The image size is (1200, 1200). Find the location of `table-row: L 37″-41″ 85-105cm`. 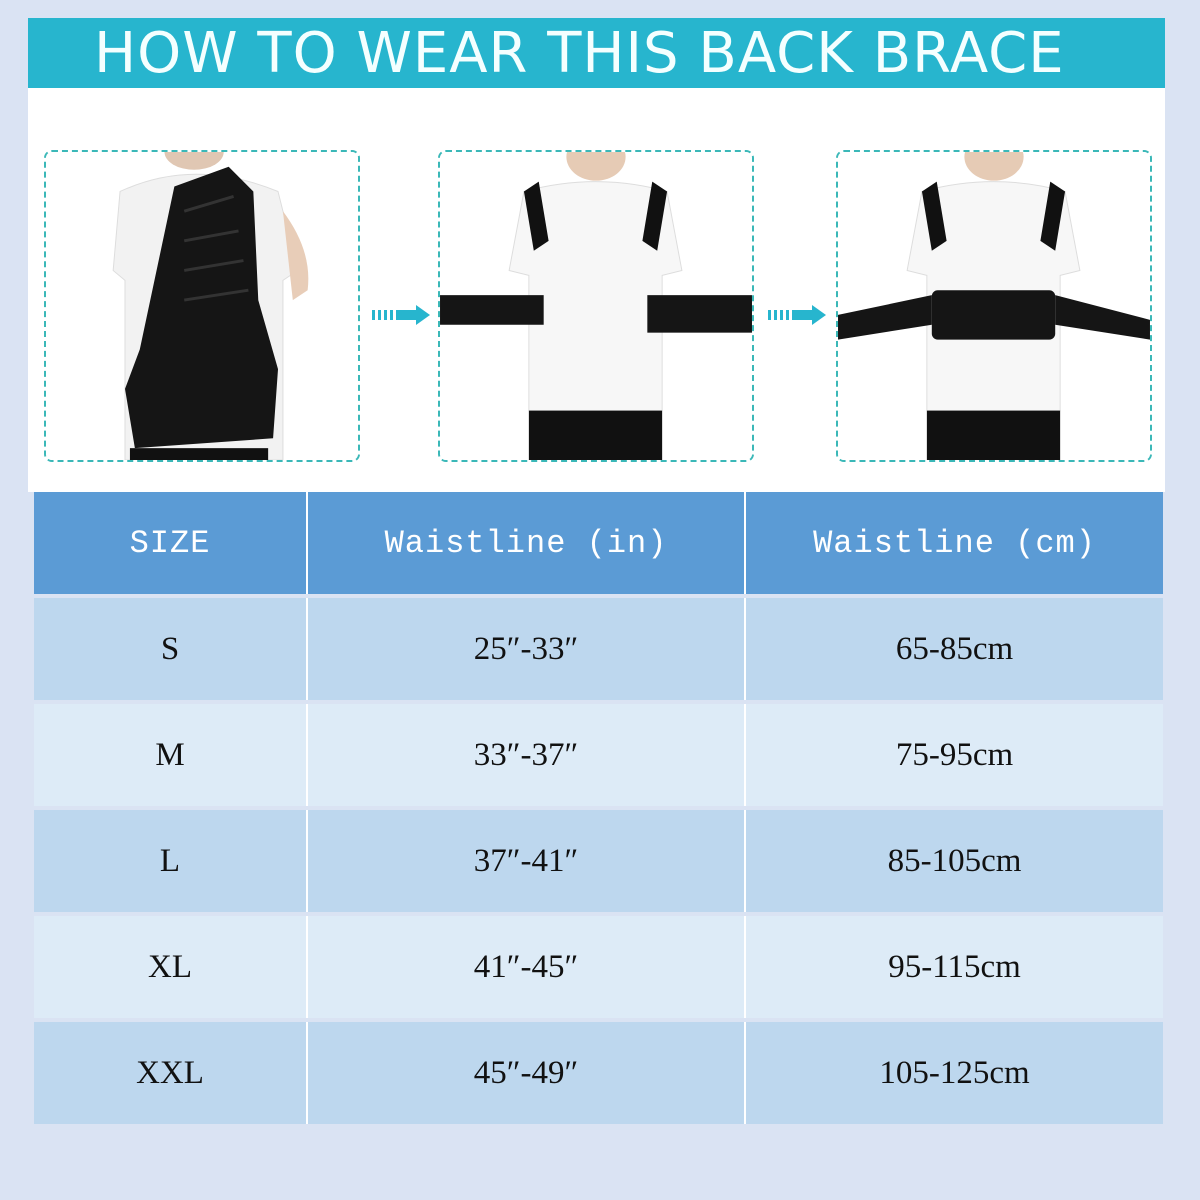

table-row: L 37″-41″ 85-105cm is located at coordinates (598, 861).